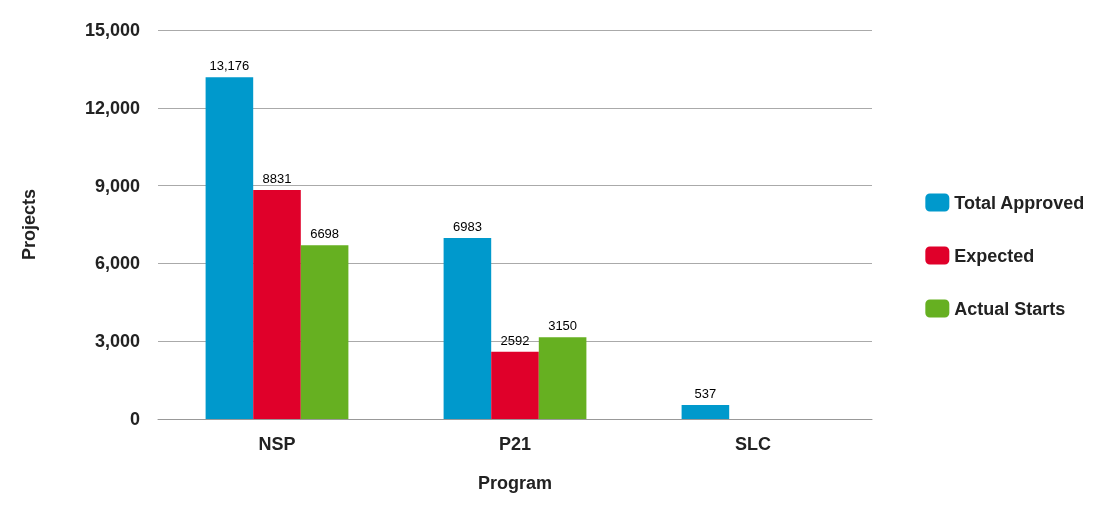  What do you see at coordinates (277, 444) in the screenshot?
I see `x-tick-label: NSP` at bounding box center [277, 444].